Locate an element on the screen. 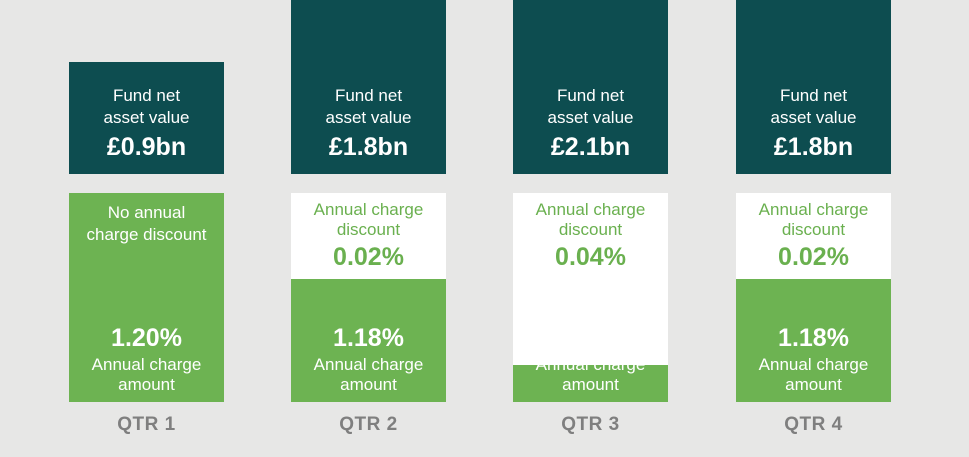 The height and width of the screenshot is (457, 969). charge-label: 1.20% Annual charge amount is located at coordinates (146, 359).